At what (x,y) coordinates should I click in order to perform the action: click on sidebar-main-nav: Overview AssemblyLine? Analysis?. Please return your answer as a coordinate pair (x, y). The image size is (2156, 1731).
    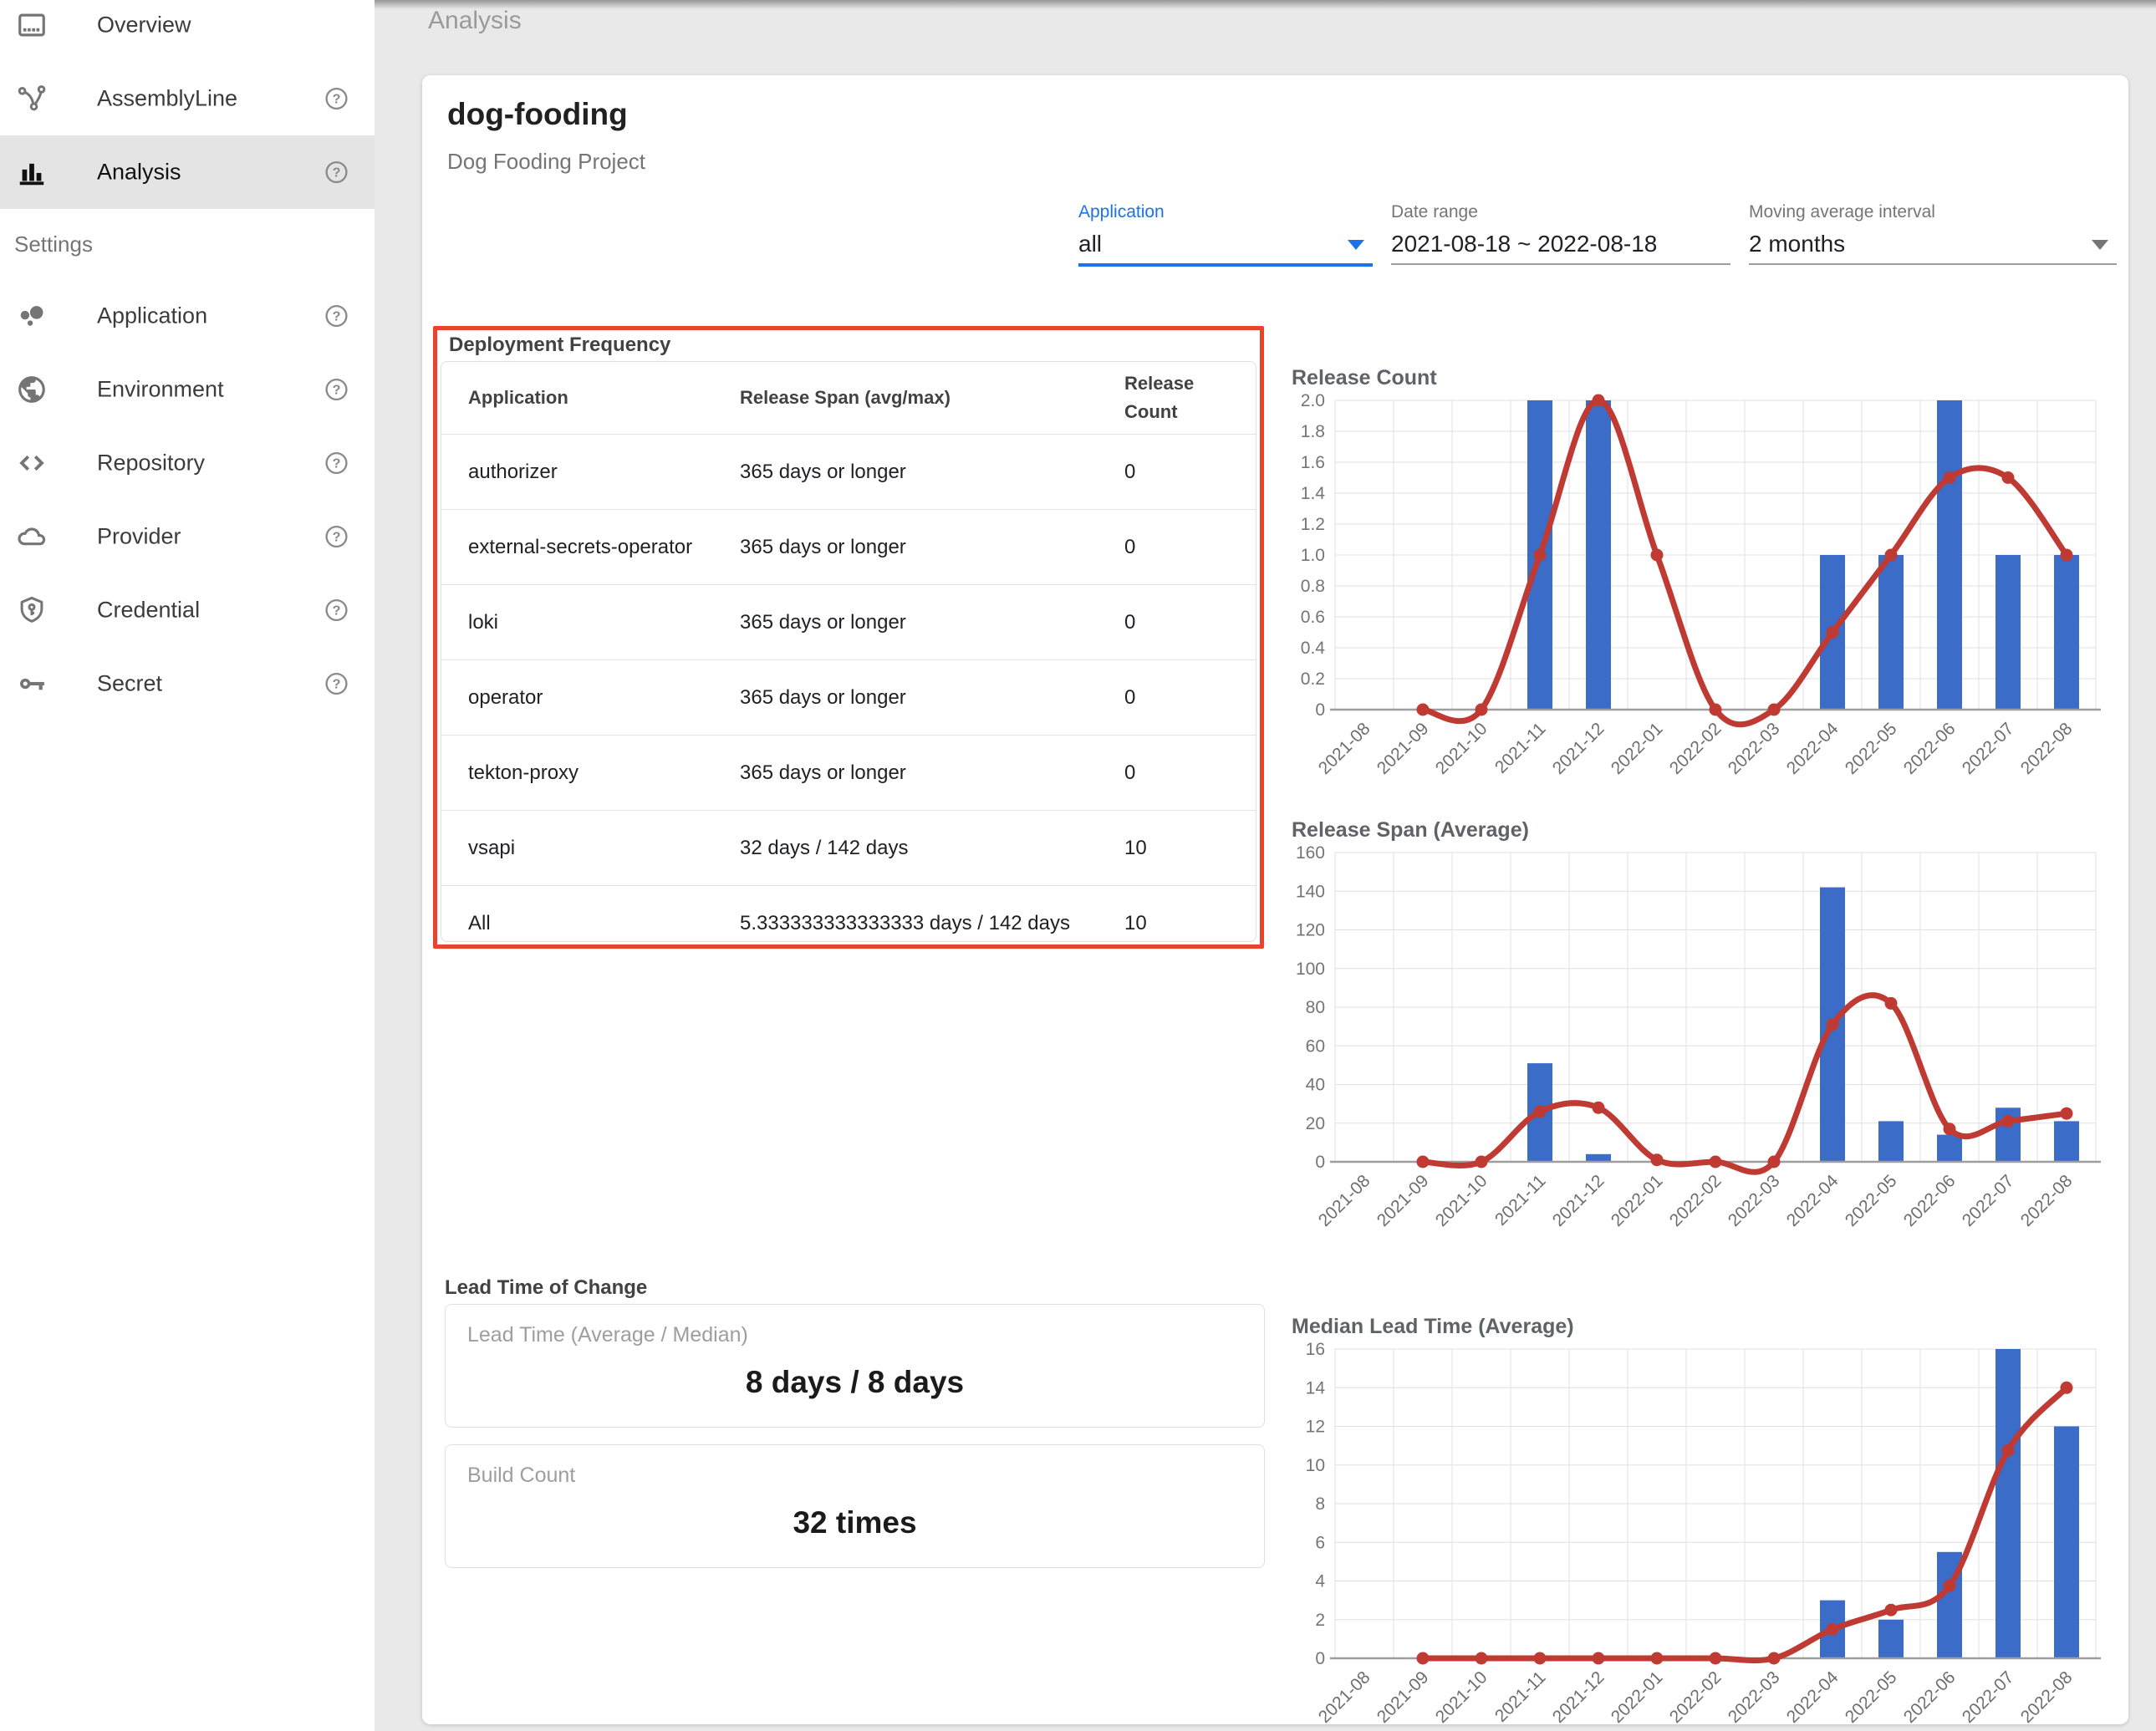
    Looking at the image, I should click on (188, 104).